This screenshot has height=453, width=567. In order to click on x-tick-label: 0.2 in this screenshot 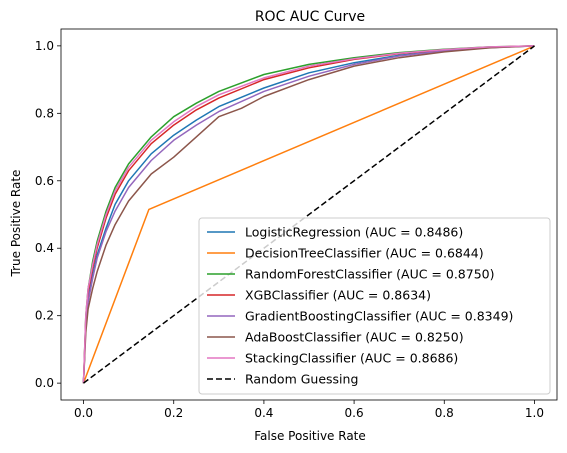, I will do `click(173, 413)`.